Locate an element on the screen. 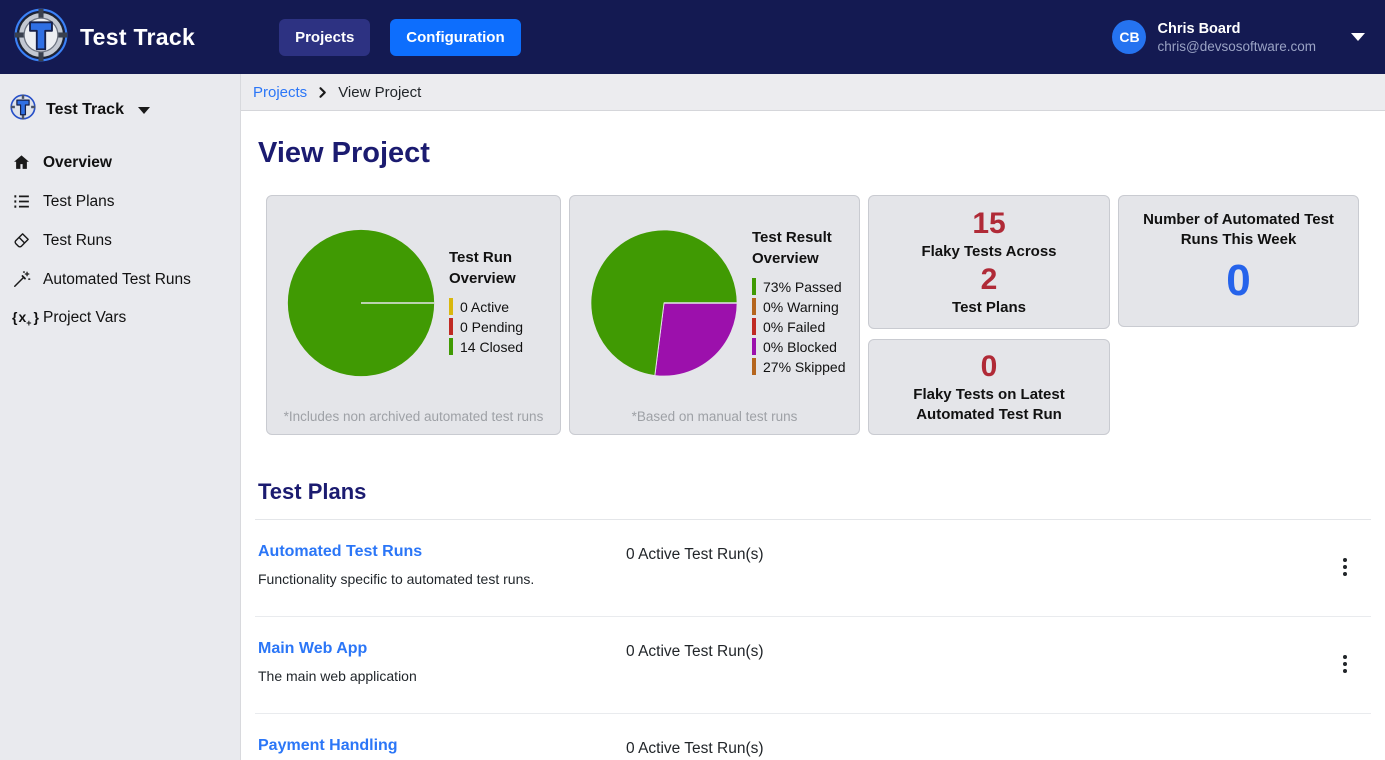 Image resolution: width=1385 pixels, height=760 pixels. section-divider is located at coordinates (813, 519).